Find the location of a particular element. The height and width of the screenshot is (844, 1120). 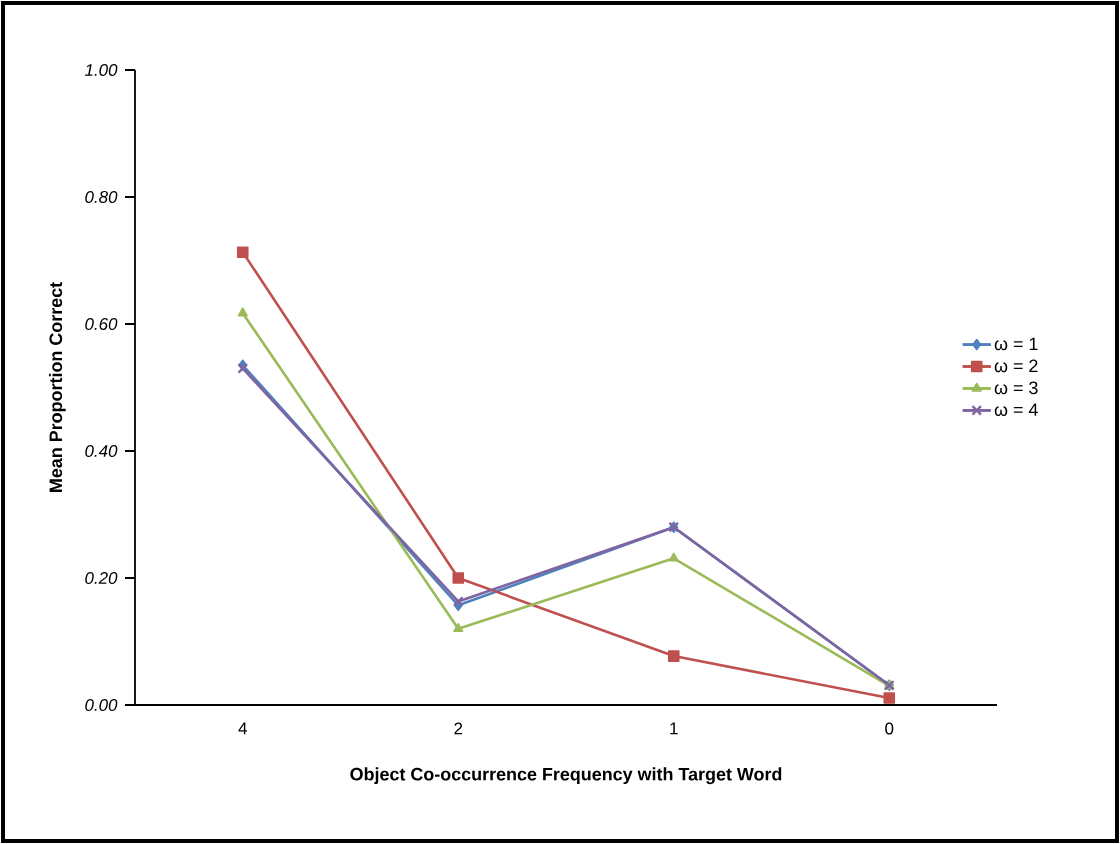

y-tick-label: 1.00 is located at coordinates (101, 69).